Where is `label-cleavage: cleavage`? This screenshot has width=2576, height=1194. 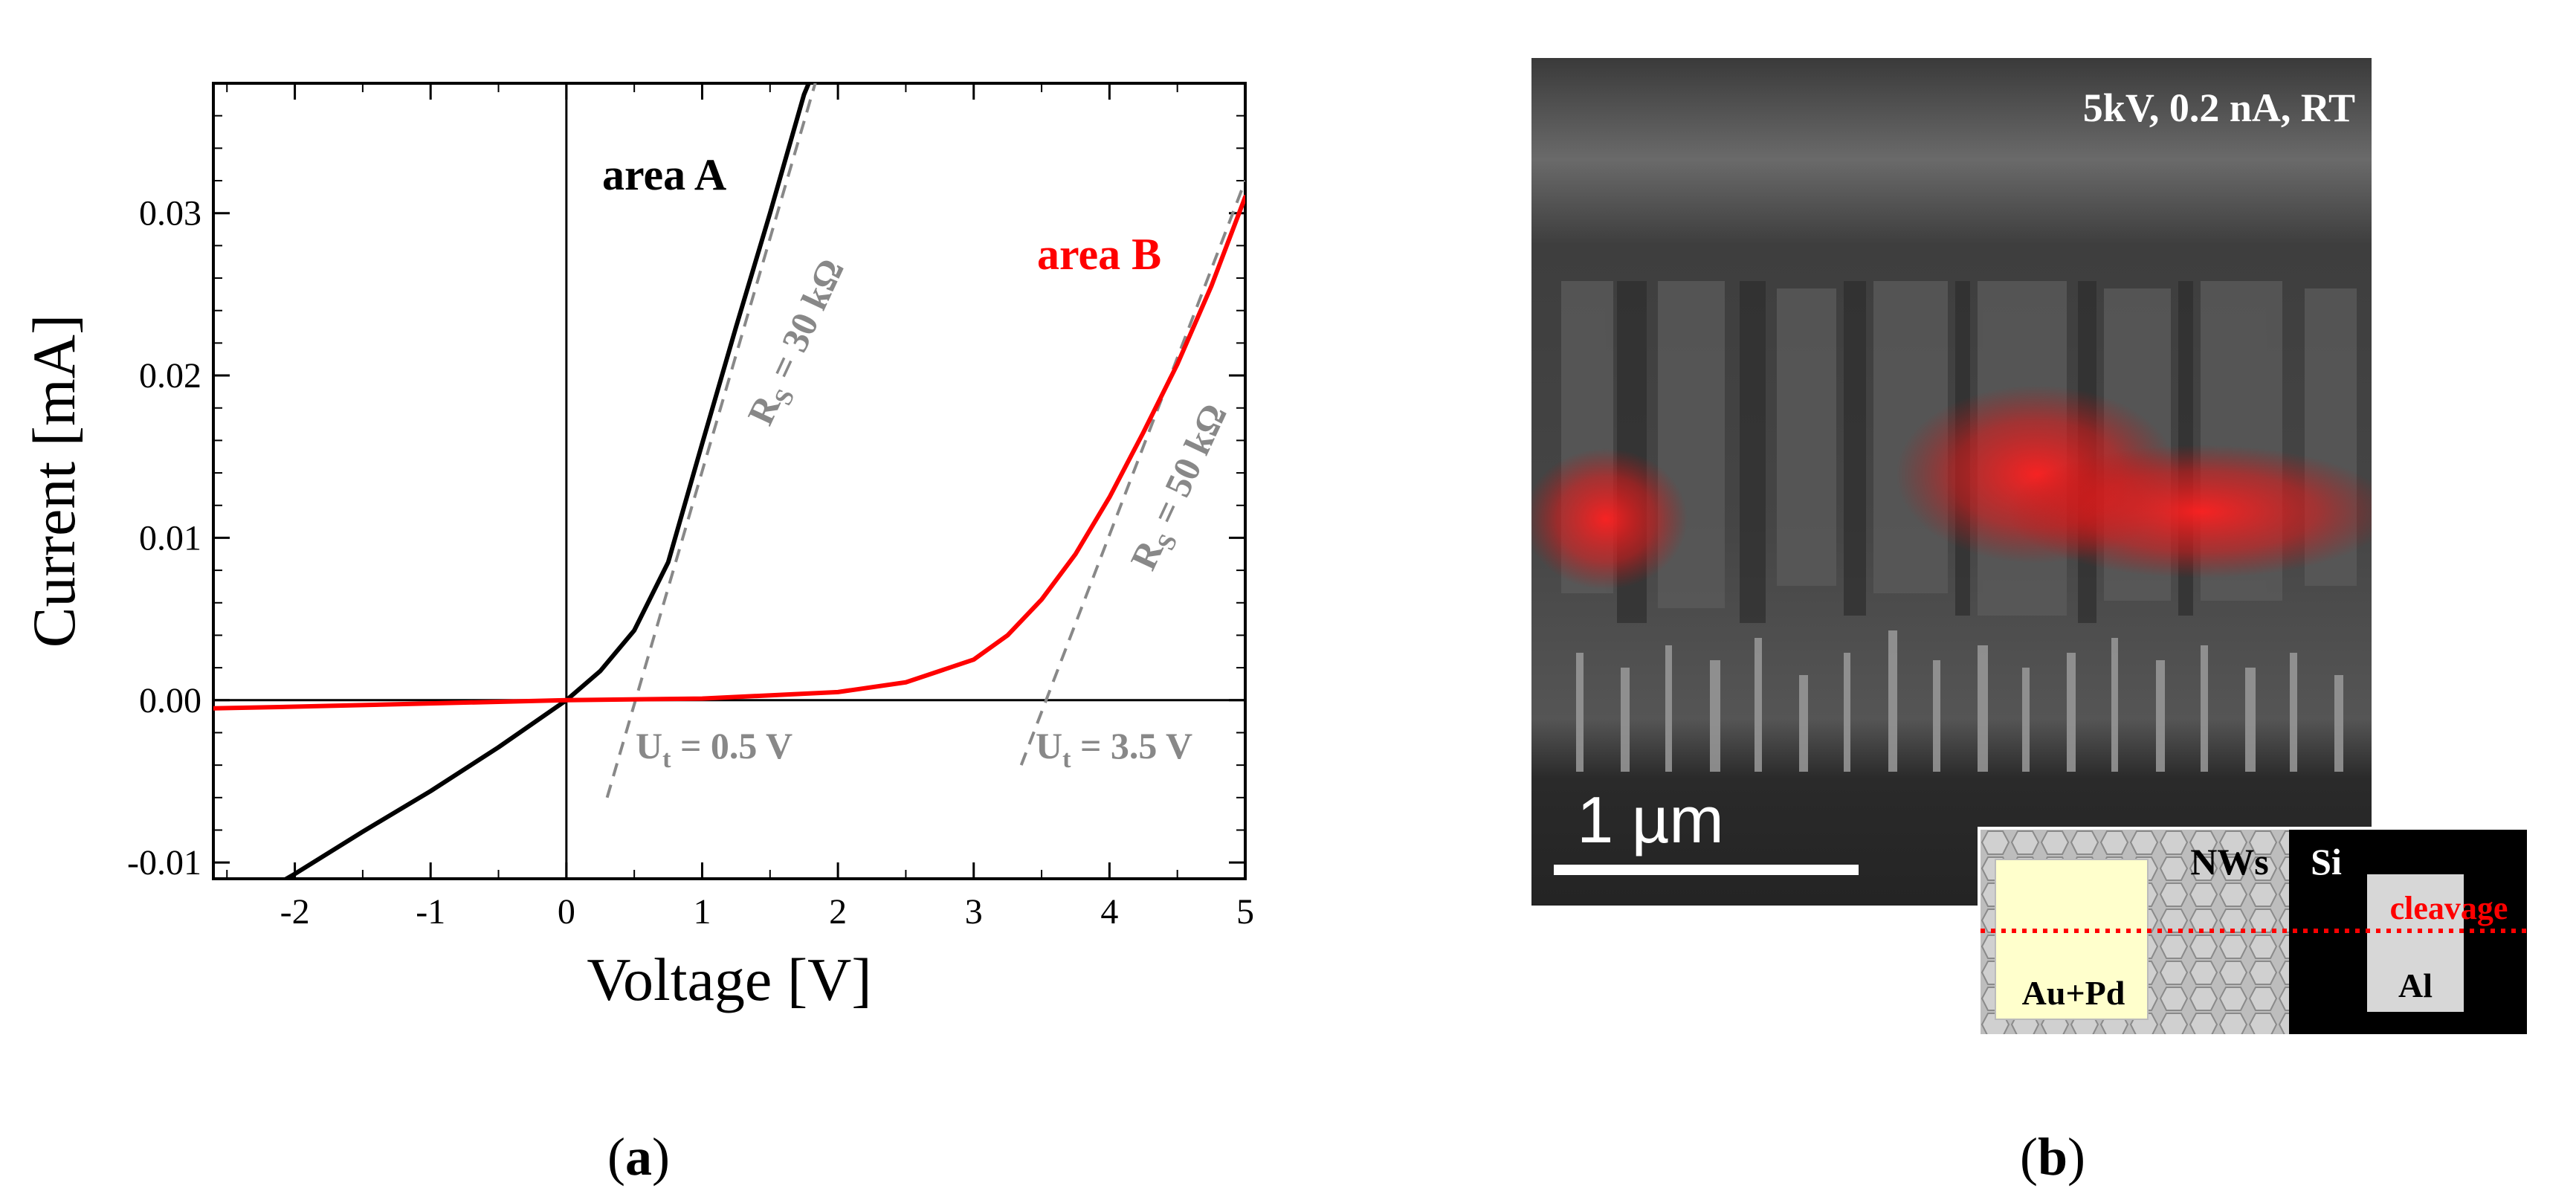
label-cleavage: cleavage is located at coordinates (2449, 908).